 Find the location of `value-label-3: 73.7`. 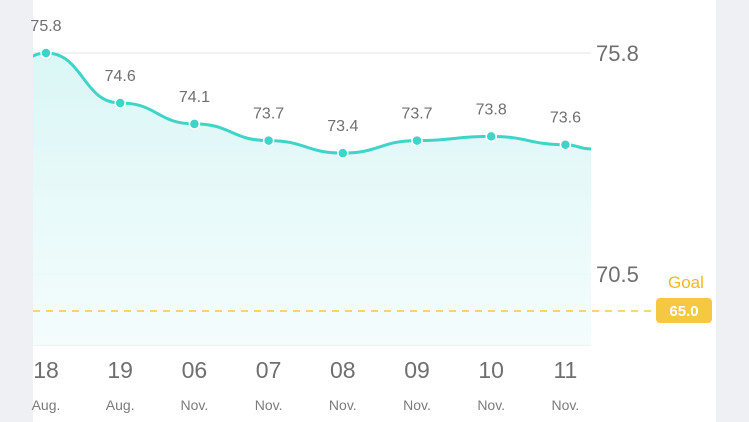

value-label-3: 73.7 is located at coordinates (268, 114).